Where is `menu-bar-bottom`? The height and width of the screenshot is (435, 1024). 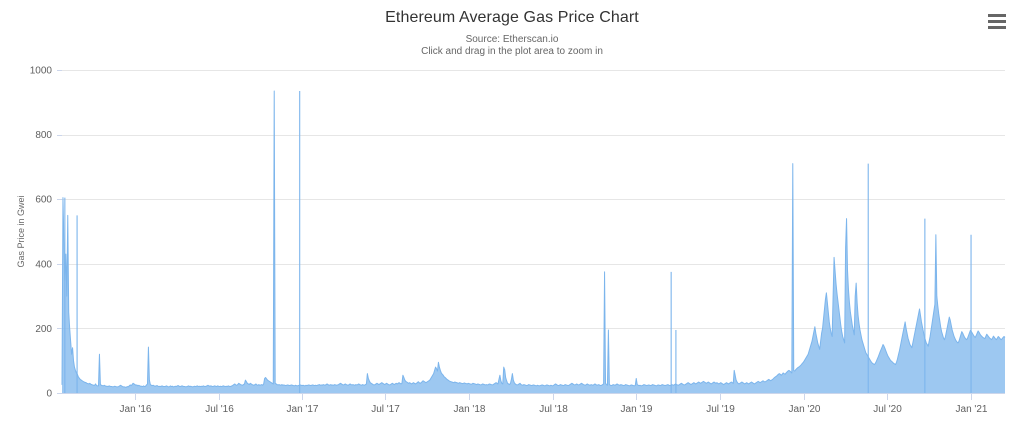
menu-bar-bottom is located at coordinates (997, 27).